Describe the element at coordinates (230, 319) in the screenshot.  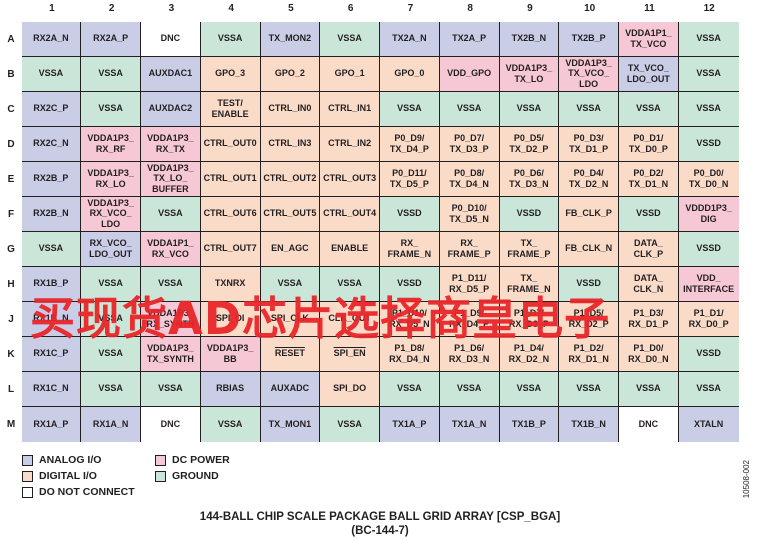
I see `ball-cell: SPI_DI` at that location.